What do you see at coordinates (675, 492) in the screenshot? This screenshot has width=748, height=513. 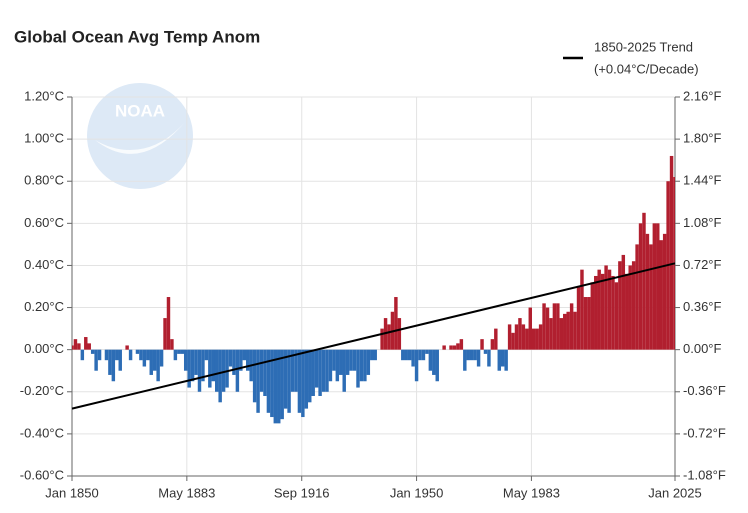 I see `x-tick-label: Jan 2025` at bounding box center [675, 492].